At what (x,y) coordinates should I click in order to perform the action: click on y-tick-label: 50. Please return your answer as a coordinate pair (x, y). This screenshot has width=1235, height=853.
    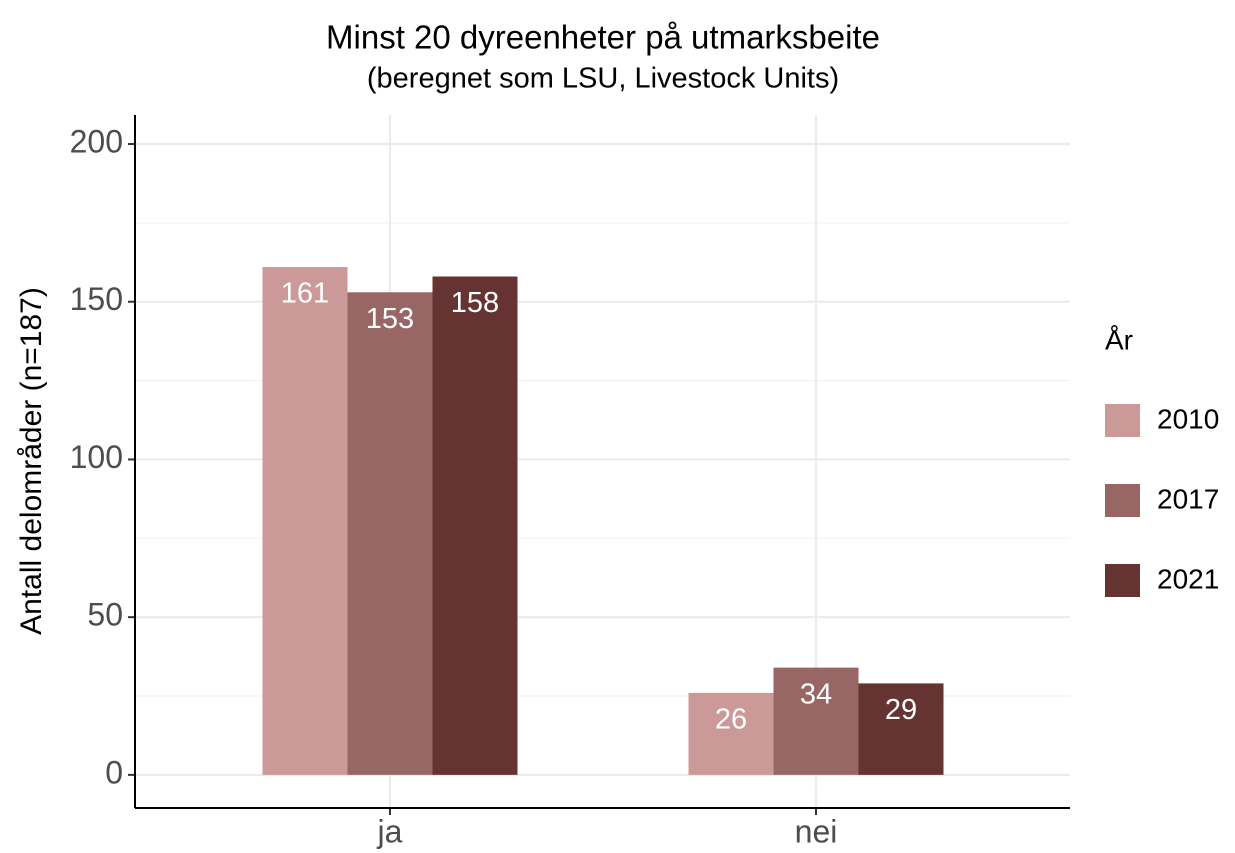
    Looking at the image, I should click on (105, 615).